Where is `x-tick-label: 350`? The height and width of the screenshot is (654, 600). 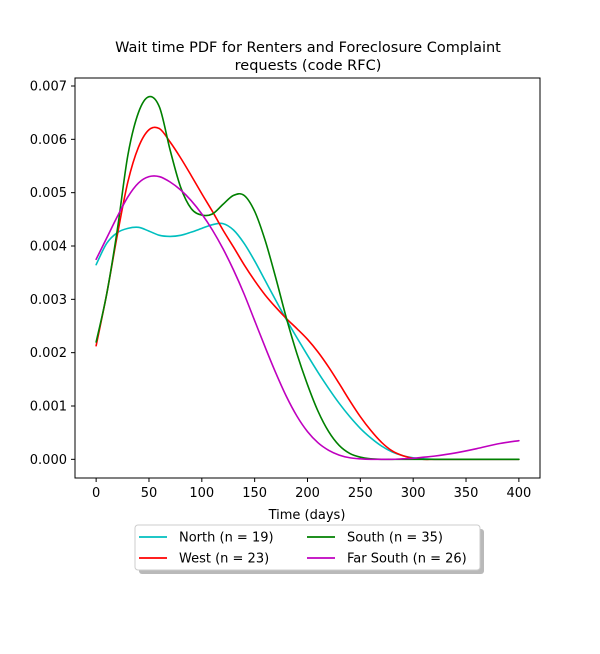 x-tick-label: 350 is located at coordinates (466, 493).